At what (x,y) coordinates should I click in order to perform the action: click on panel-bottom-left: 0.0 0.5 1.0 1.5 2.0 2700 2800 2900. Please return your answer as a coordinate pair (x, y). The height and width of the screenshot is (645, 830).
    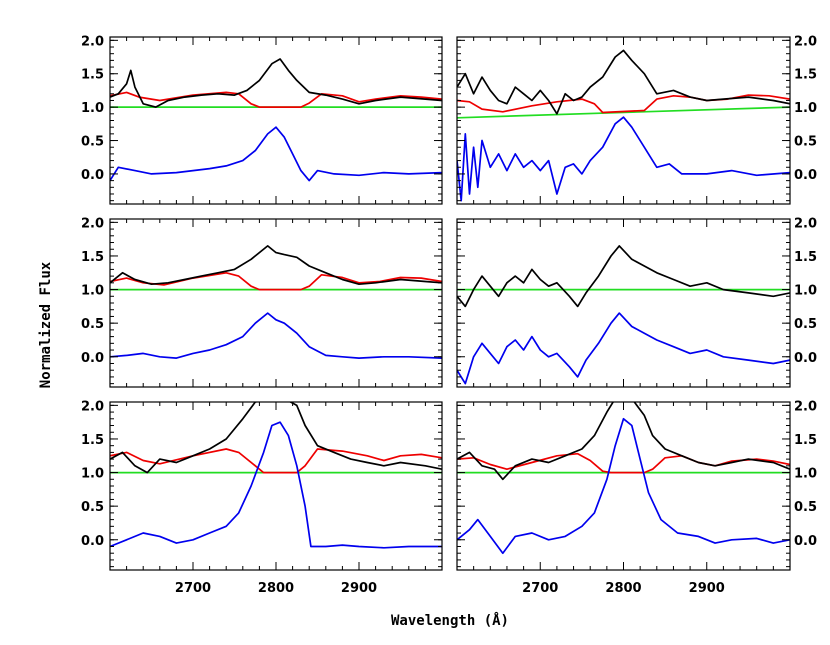
    Looking at the image, I should click on (262, 497).